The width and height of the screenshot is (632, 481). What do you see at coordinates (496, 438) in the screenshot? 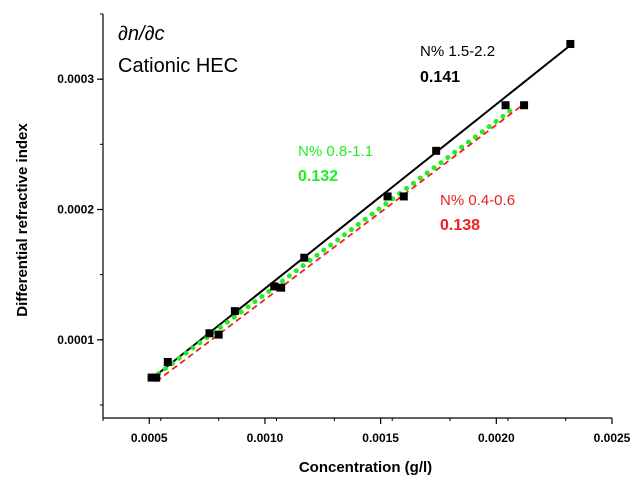
I see `x-tick-label: 0.0020` at bounding box center [496, 438].